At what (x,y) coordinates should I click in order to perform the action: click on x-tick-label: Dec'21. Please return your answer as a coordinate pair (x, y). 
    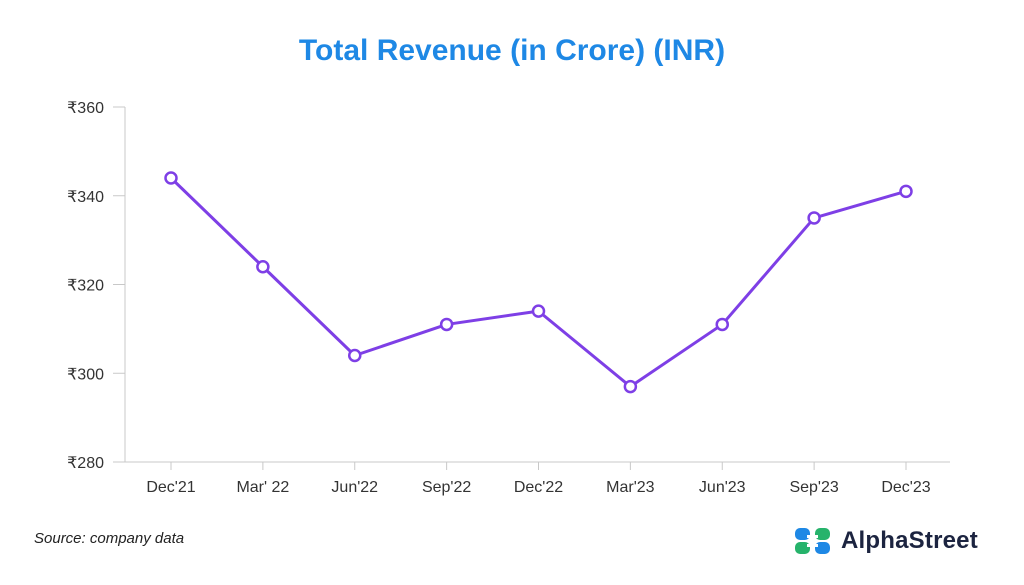
    Looking at the image, I should click on (170, 487).